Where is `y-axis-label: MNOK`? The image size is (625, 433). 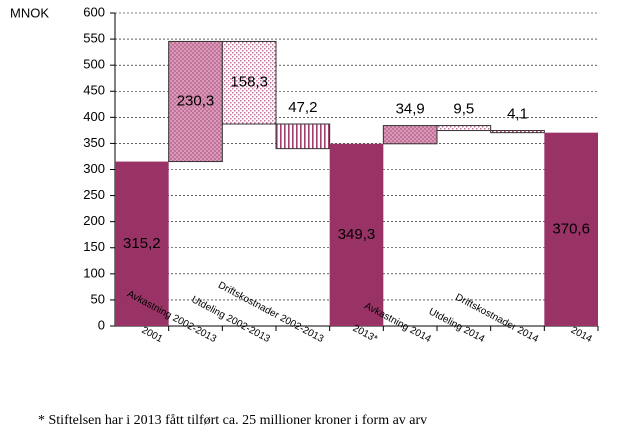
y-axis-label: MNOK is located at coordinates (29, 12).